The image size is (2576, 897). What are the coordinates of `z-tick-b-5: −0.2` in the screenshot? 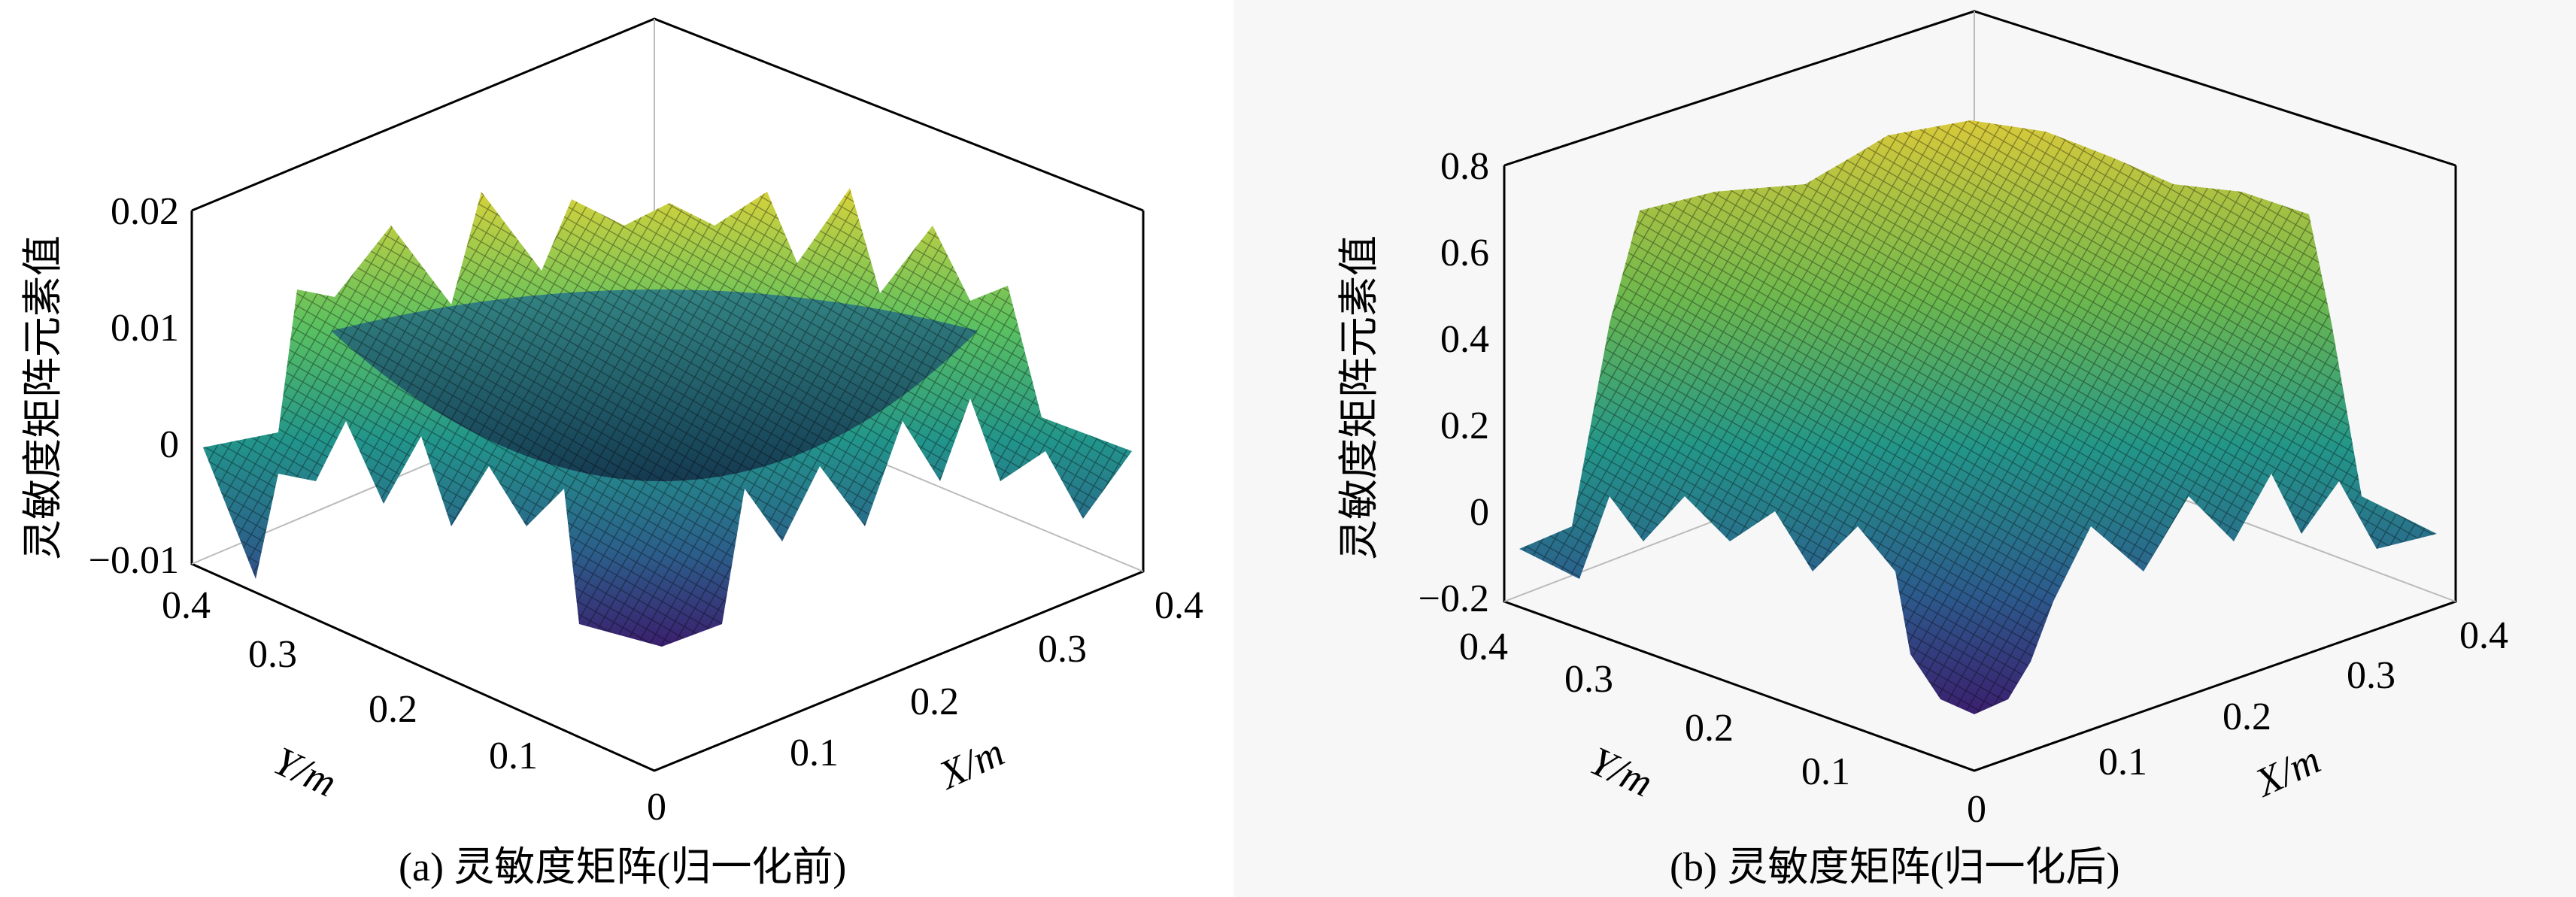 It's located at (1453, 598).